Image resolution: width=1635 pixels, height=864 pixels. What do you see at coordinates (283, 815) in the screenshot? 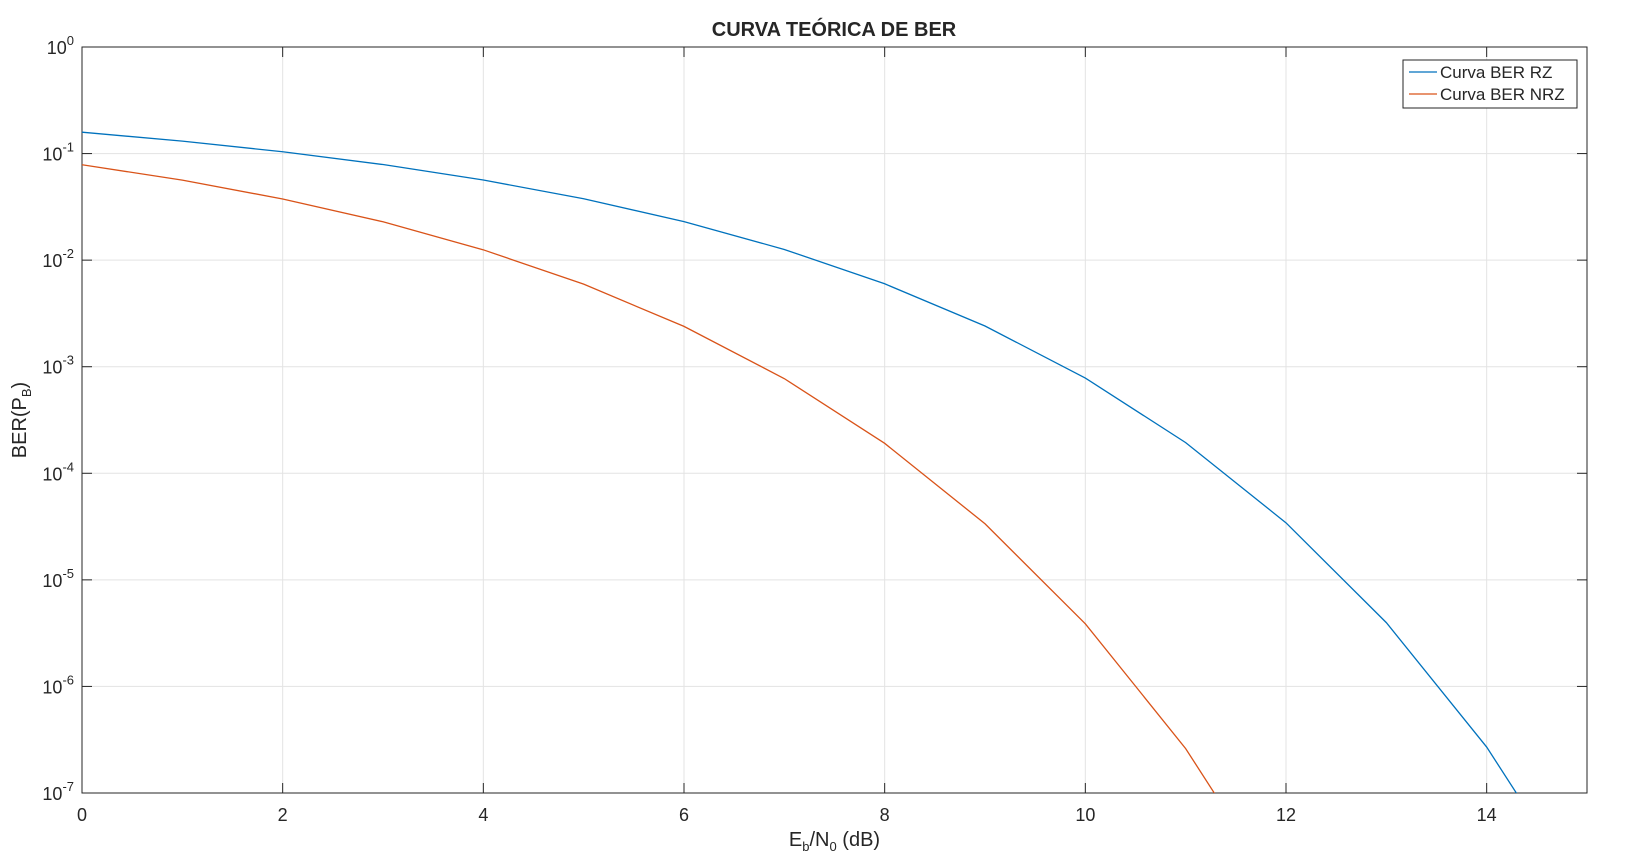
I see `x-tick-label: 2` at bounding box center [283, 815].